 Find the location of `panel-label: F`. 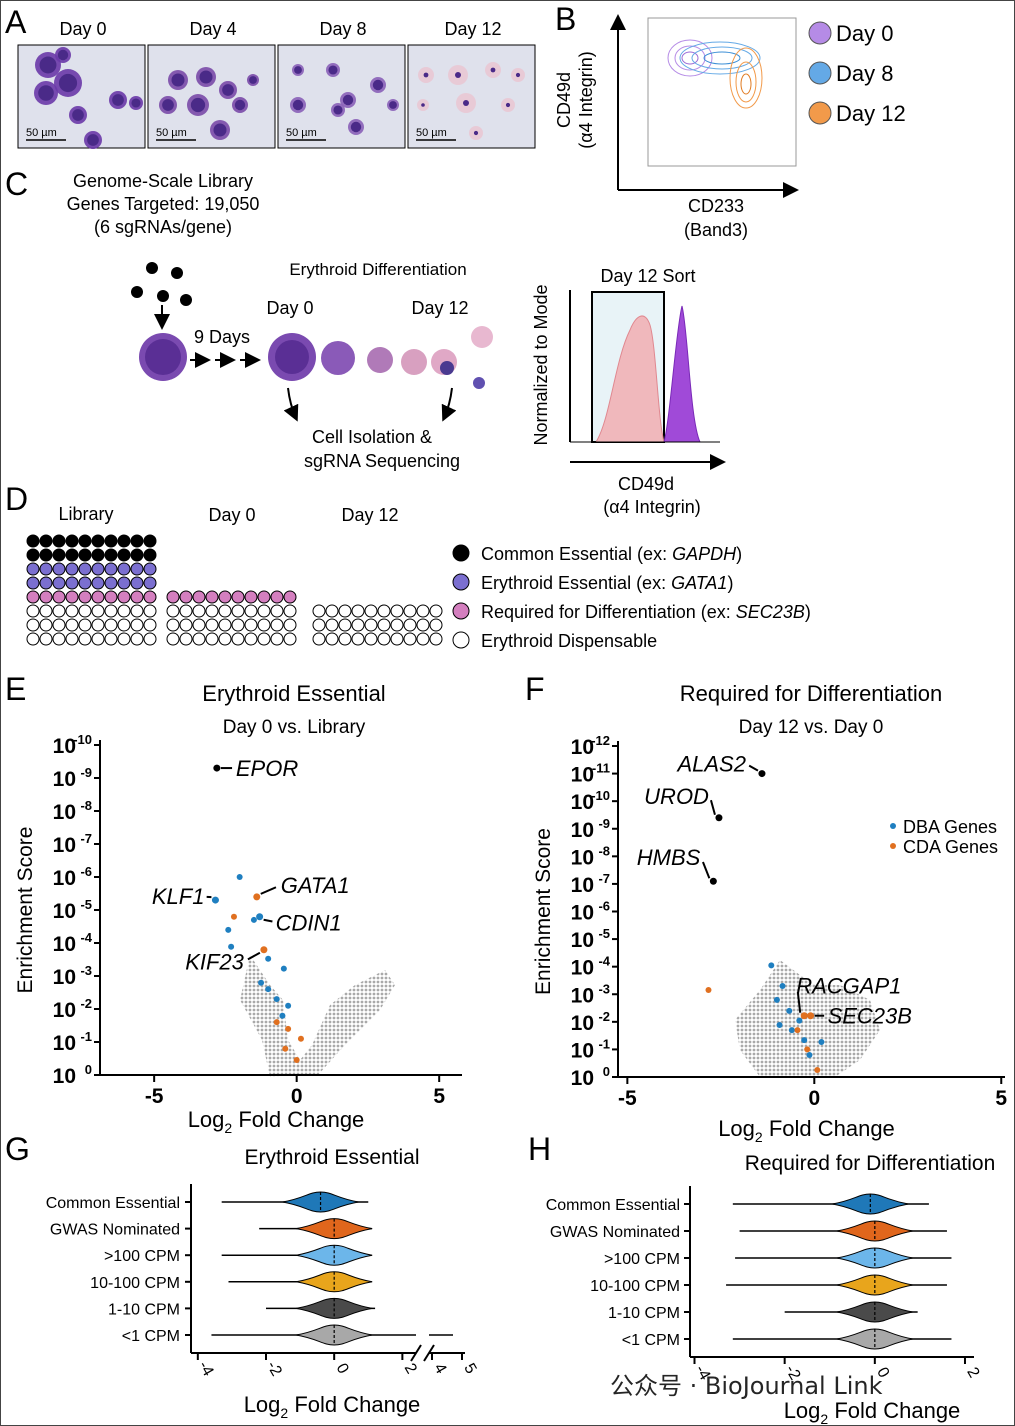

panel-label: F is located at coordinates (535, 689).